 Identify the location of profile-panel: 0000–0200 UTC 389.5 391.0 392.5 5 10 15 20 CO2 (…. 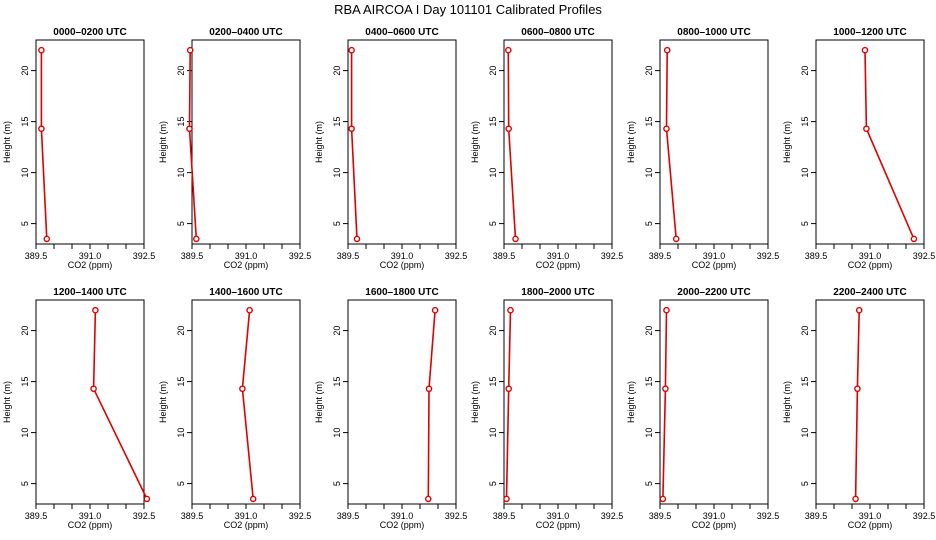
(78, 148).